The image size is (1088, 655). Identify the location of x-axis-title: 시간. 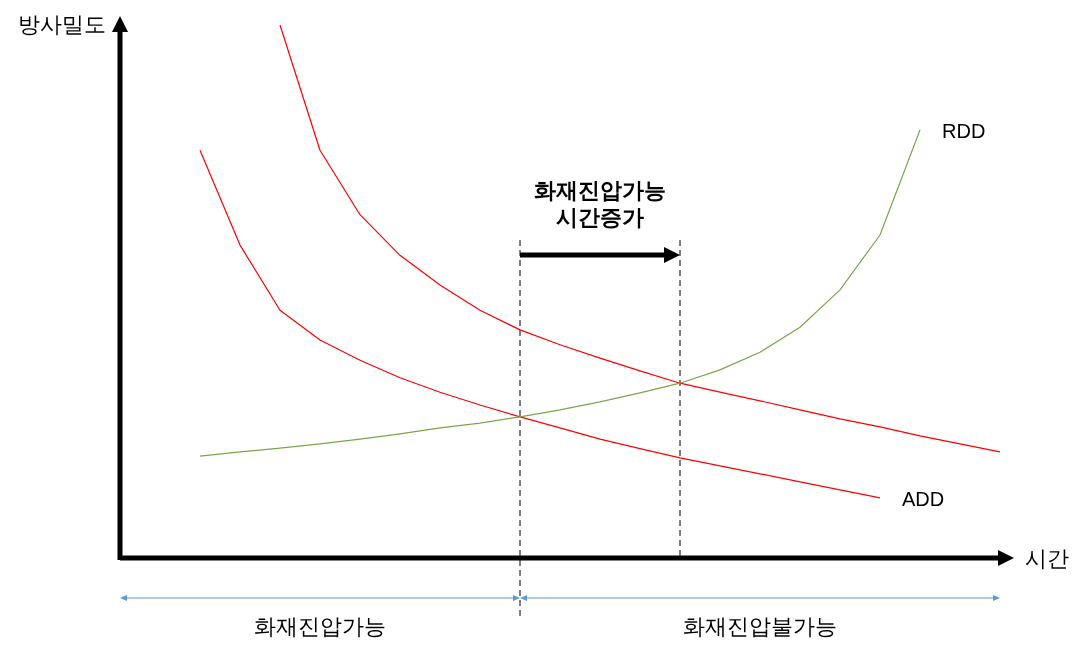
(1047, 558).